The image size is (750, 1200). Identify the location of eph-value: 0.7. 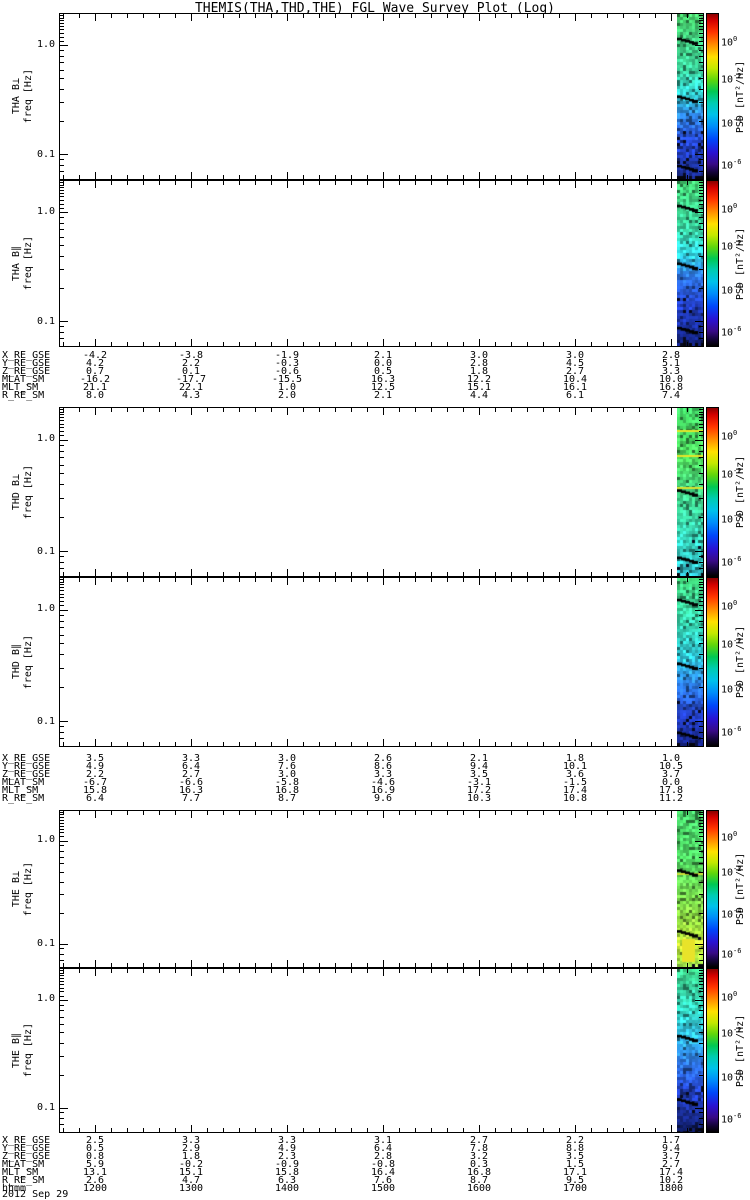
(95, 371).